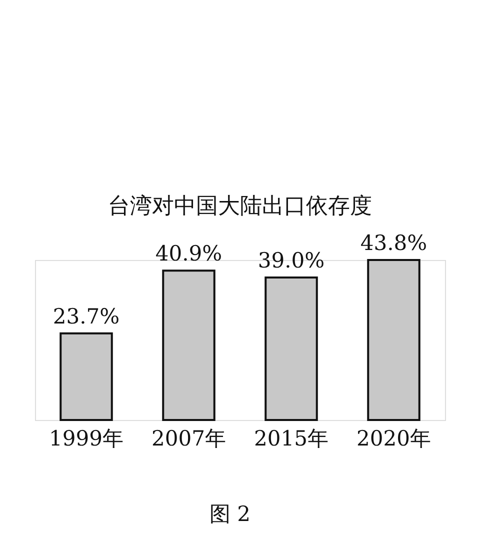  I want to click on chart-title: 台湾对中国大陆出口依存度, so click(240, 206).